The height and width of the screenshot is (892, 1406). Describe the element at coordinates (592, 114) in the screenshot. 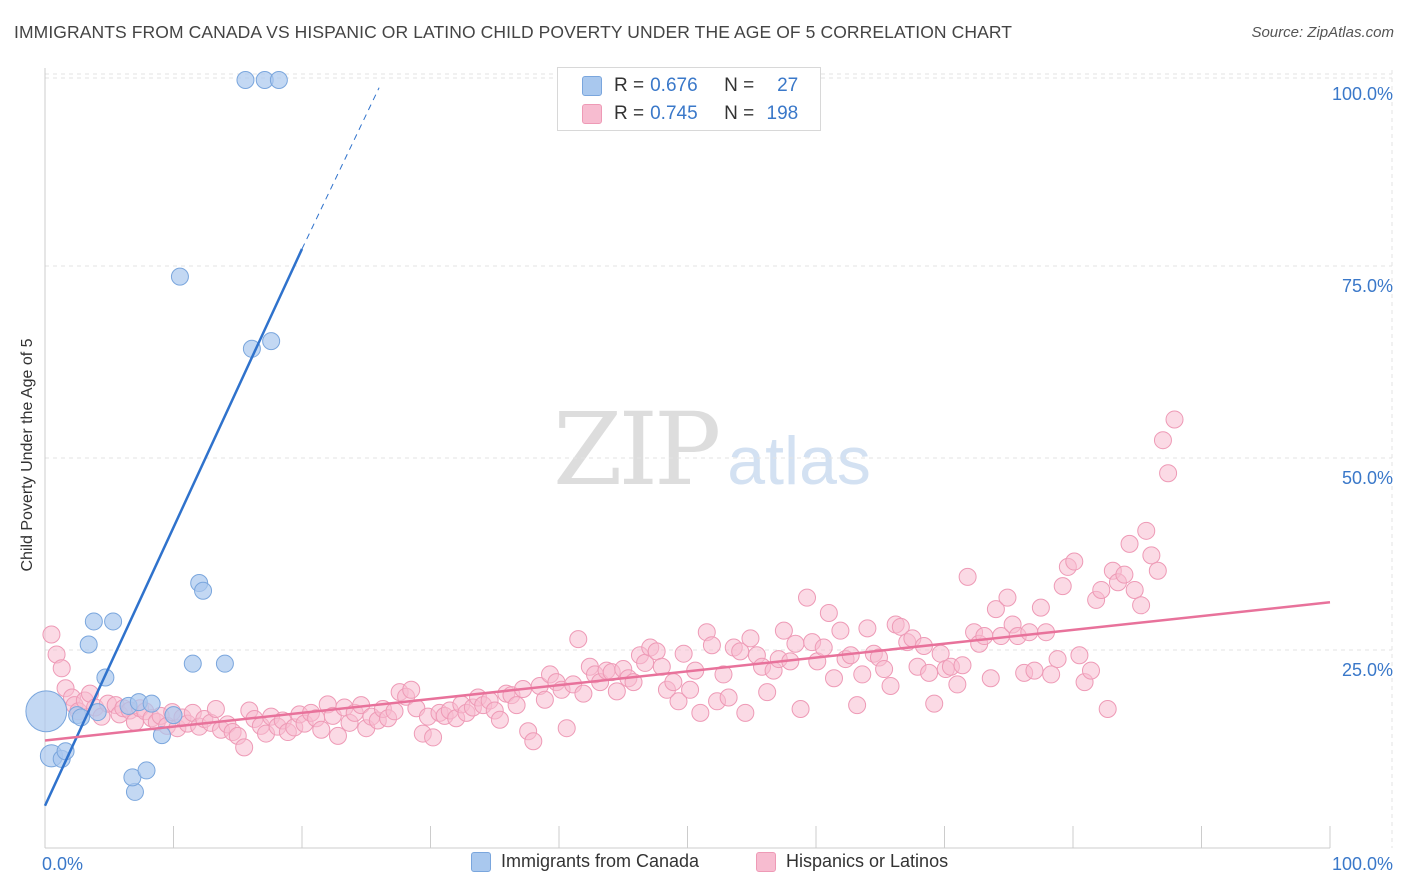

I see `legend-swatch-hispanic` at that location.